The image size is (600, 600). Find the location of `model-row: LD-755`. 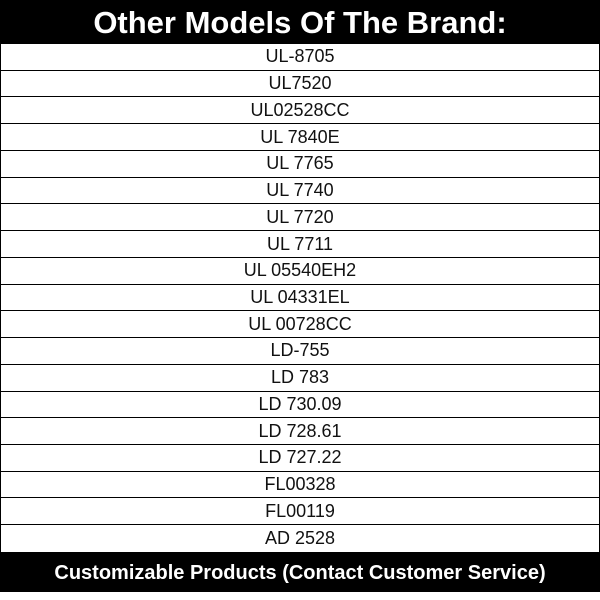

model-row: LD-755 is located at coordinates (300, 351).